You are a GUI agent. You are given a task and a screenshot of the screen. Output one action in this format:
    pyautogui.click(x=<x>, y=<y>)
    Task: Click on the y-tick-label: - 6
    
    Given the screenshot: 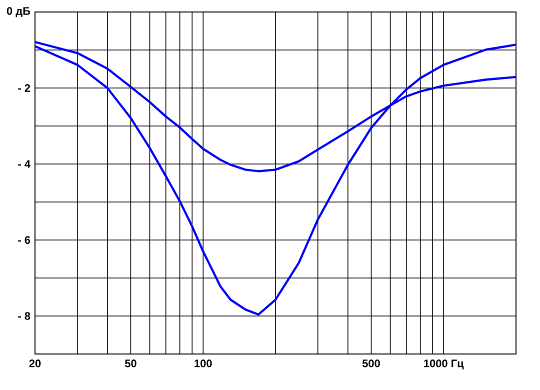 What is the action you would take?
    pyautogui.click(x=24, y=240)
    